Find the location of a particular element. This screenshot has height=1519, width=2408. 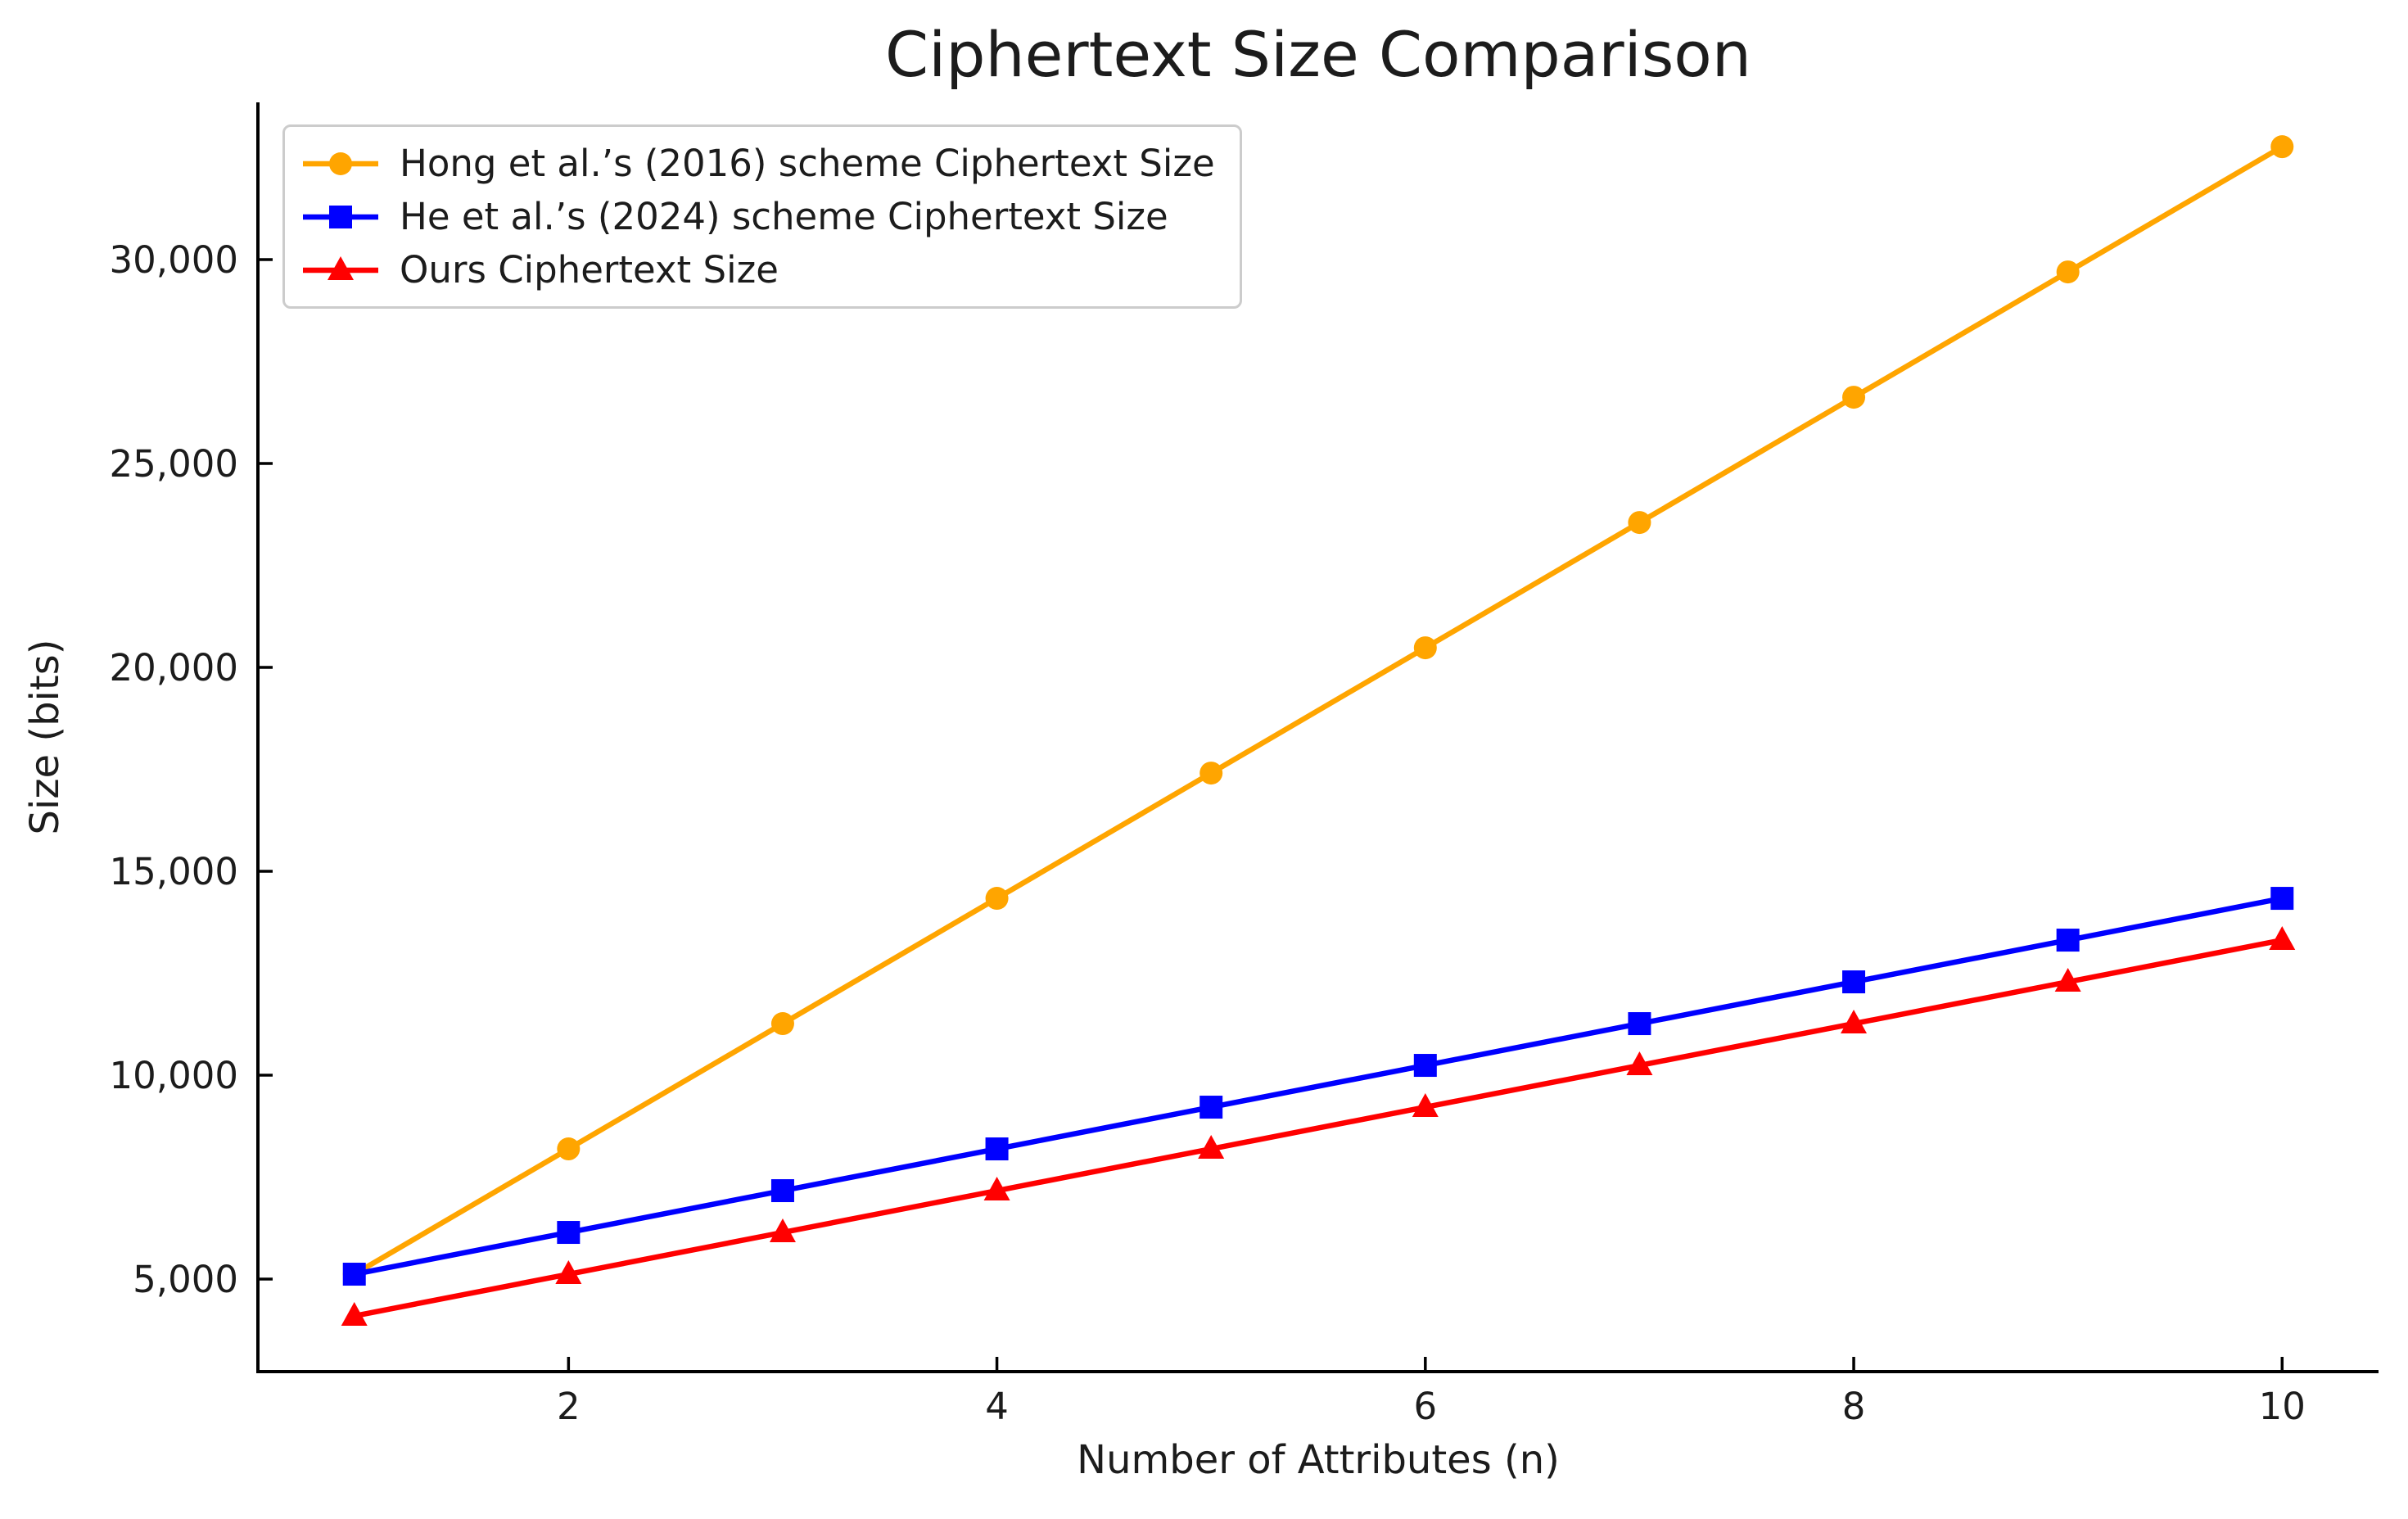

x-tick-label: 2 is located at coordinates (569, 1406).